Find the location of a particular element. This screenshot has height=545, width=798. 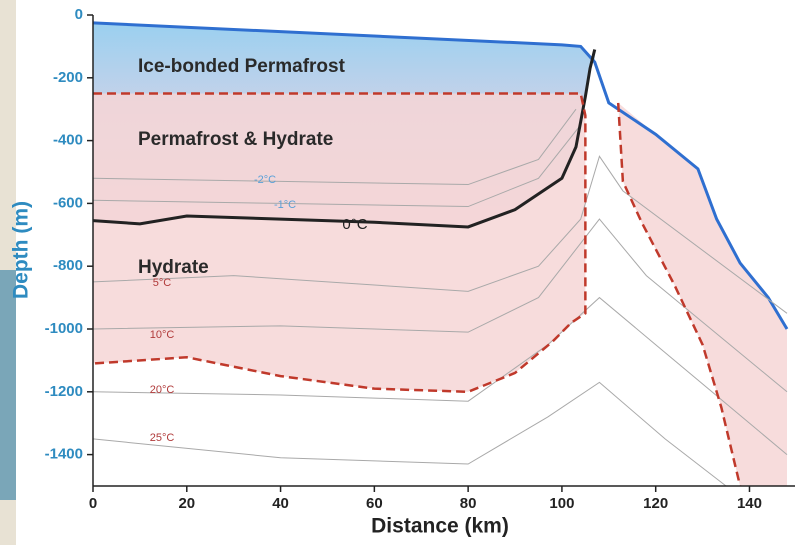

region-label: Hydrate is located at coordinates (173, 267).